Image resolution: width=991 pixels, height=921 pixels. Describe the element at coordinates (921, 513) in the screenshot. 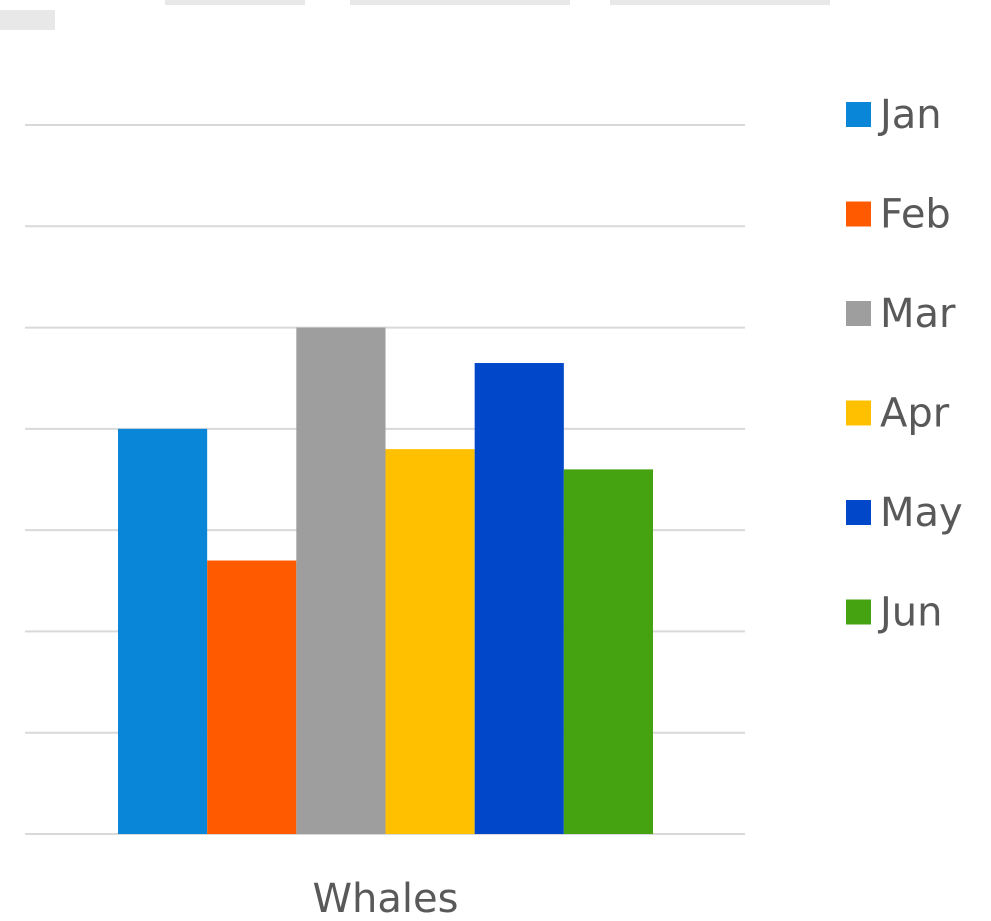

I see `legend-label: May` at that location.